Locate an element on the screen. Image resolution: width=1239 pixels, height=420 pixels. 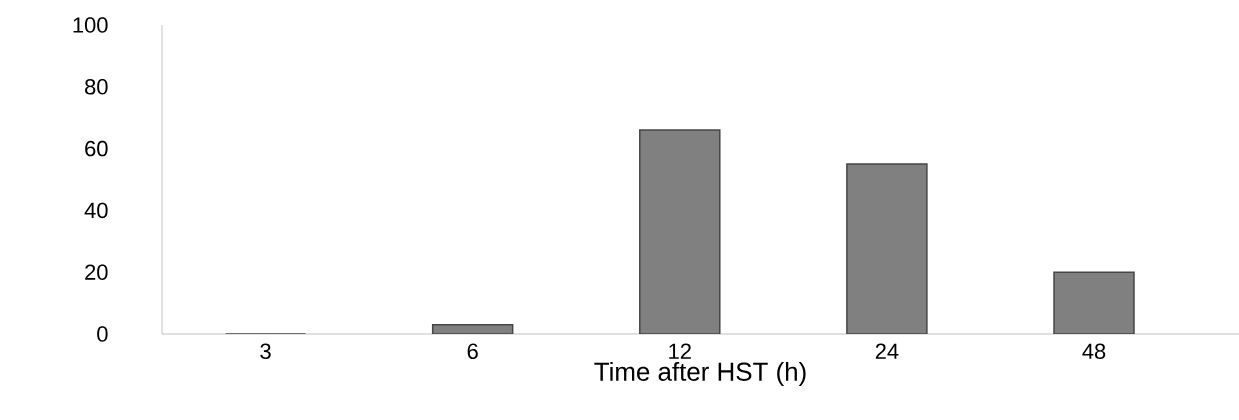
x-tick-label: 6 is located at coordinates (472, 351).